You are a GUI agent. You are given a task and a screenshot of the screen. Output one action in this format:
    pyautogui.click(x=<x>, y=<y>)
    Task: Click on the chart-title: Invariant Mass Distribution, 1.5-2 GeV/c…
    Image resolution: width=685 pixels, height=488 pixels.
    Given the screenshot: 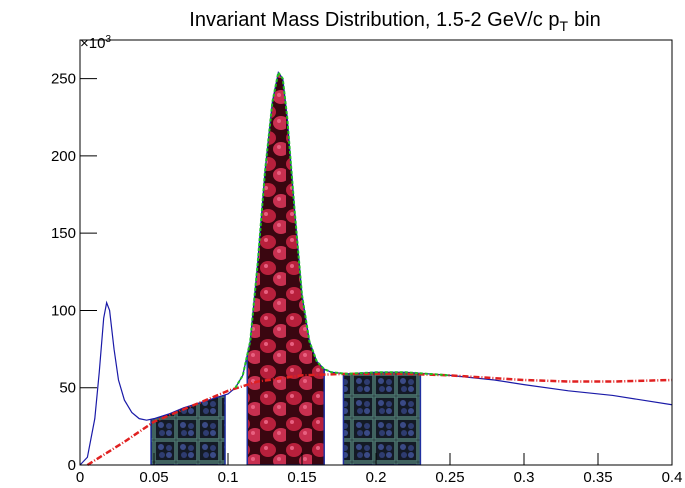 What is the action you would take?
    pyautogui.click(x=394, y=21)
    